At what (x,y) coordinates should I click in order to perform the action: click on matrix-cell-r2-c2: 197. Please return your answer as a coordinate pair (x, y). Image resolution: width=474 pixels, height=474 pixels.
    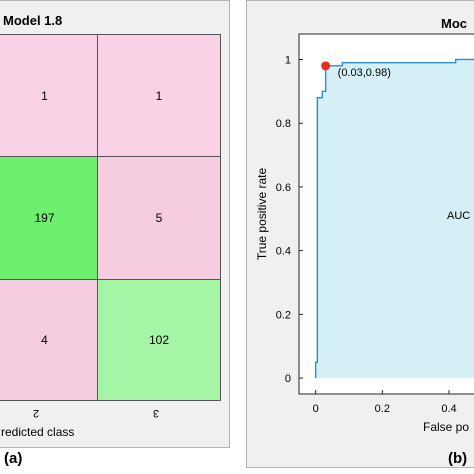
    Looking at the image, I should click on (49, 218).